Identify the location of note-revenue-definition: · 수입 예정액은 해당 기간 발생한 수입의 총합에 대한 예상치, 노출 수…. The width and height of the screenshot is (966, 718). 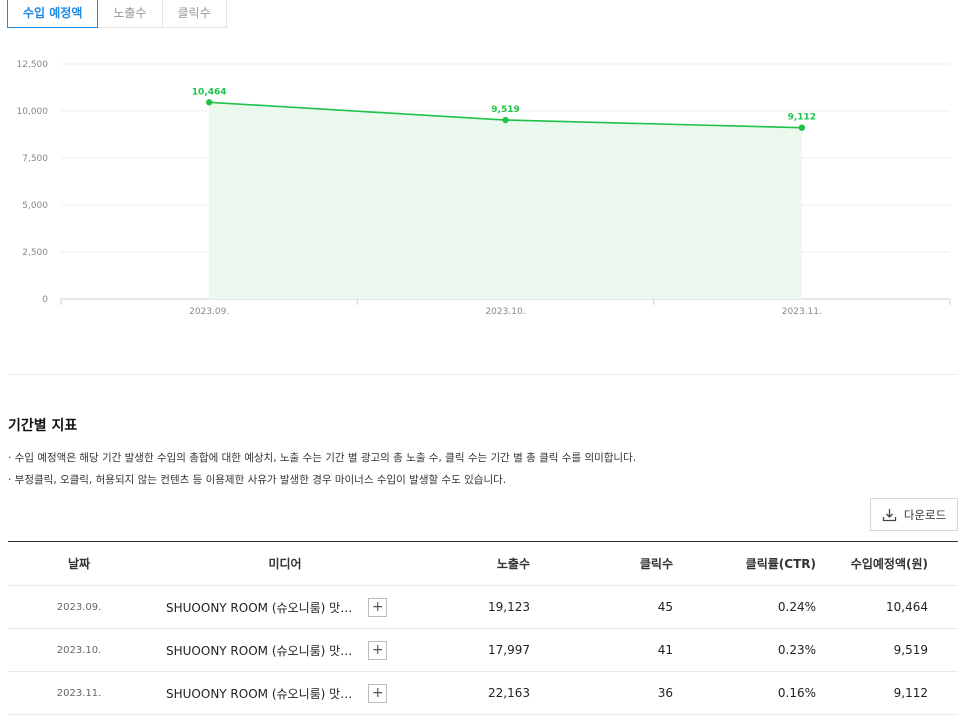
(322, 458).